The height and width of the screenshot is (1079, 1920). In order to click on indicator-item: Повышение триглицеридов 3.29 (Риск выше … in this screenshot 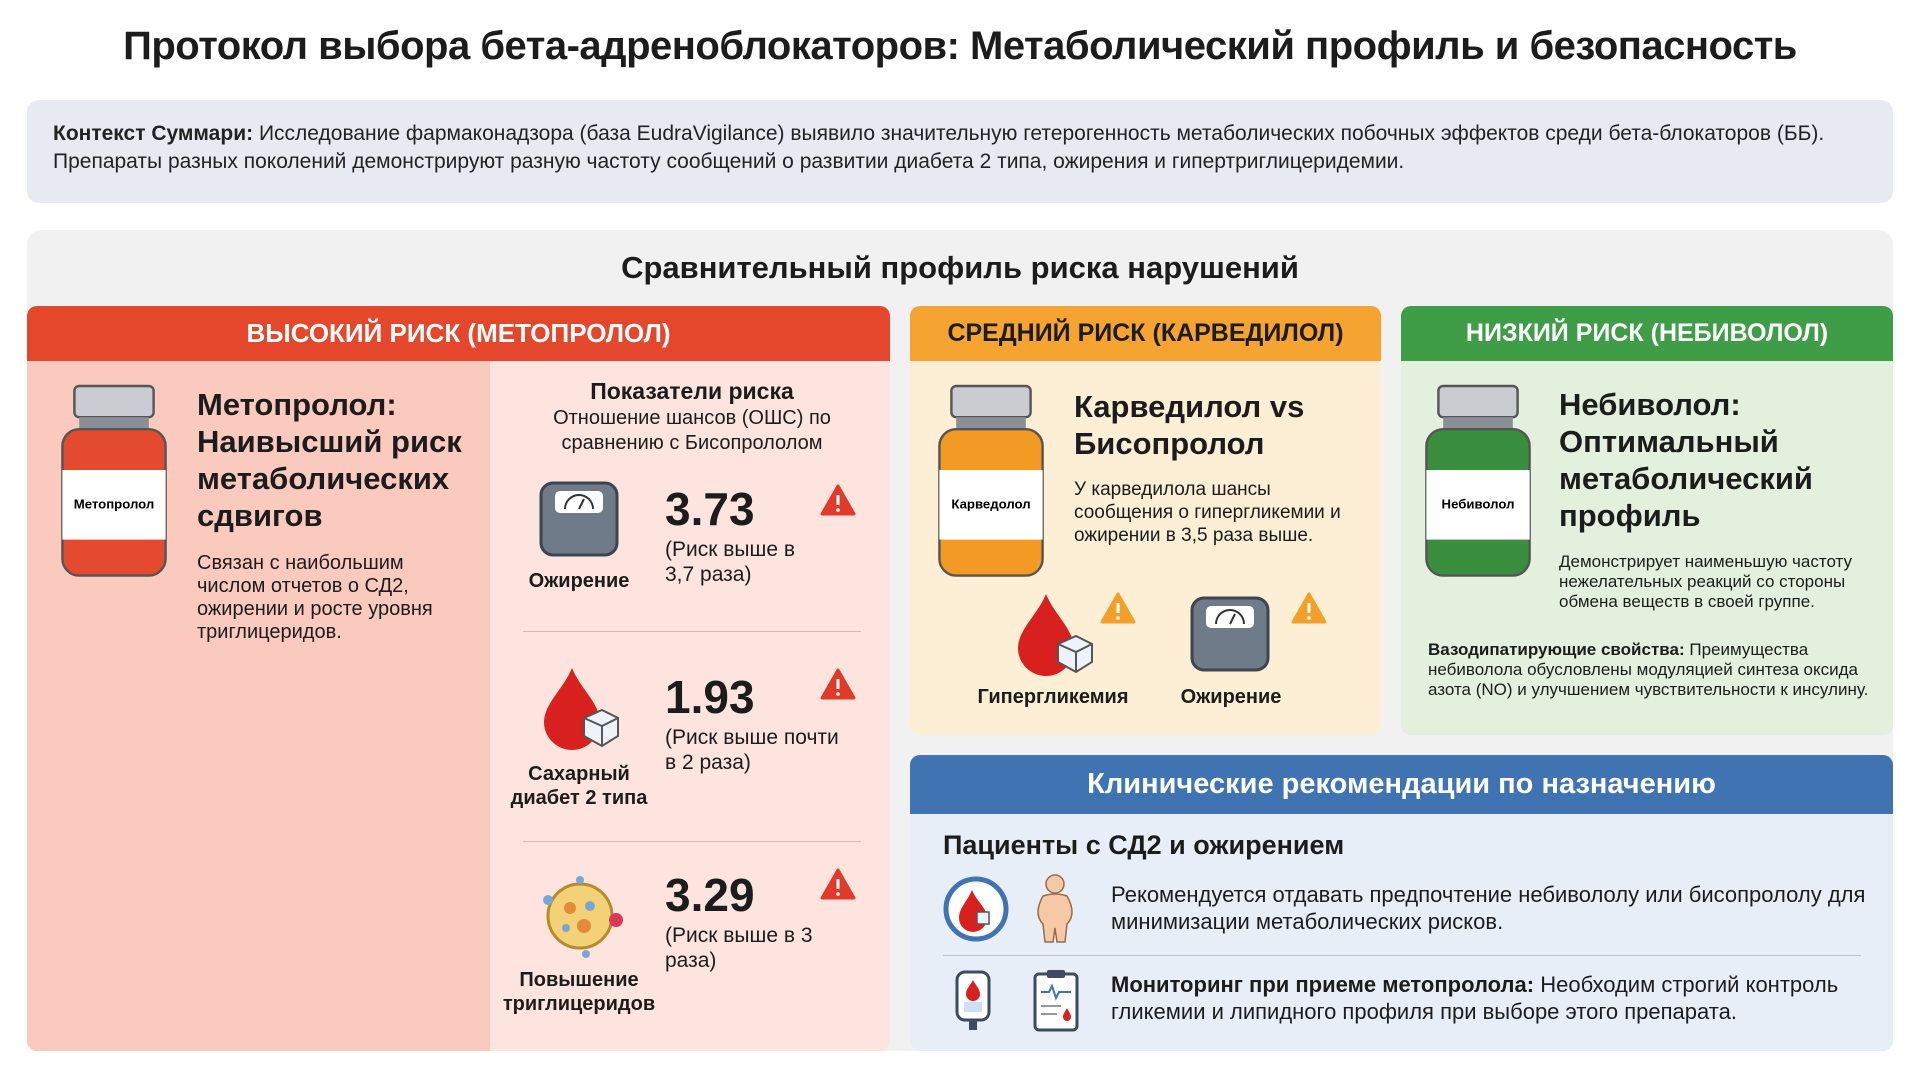, I will do `click(685, 948)`.